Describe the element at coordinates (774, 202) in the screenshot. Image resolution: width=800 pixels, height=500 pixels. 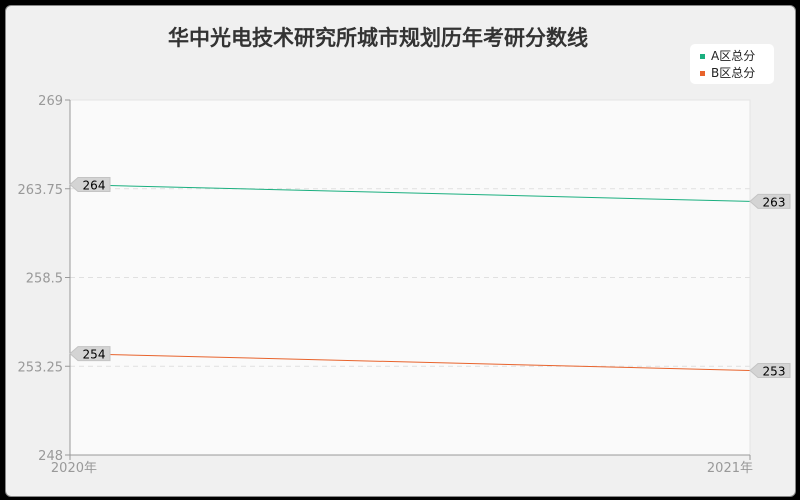
I see `data-label: 263` at that location.